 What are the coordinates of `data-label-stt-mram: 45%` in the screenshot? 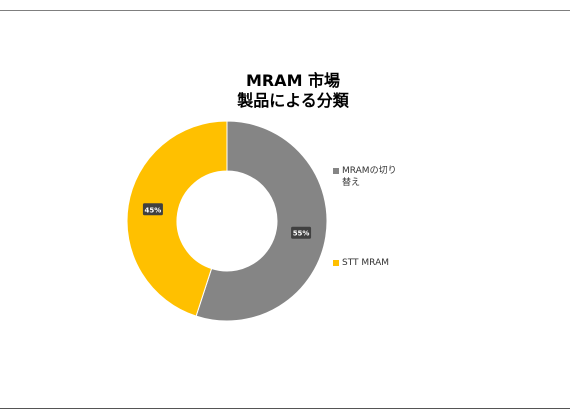 It's located at (152, 209).